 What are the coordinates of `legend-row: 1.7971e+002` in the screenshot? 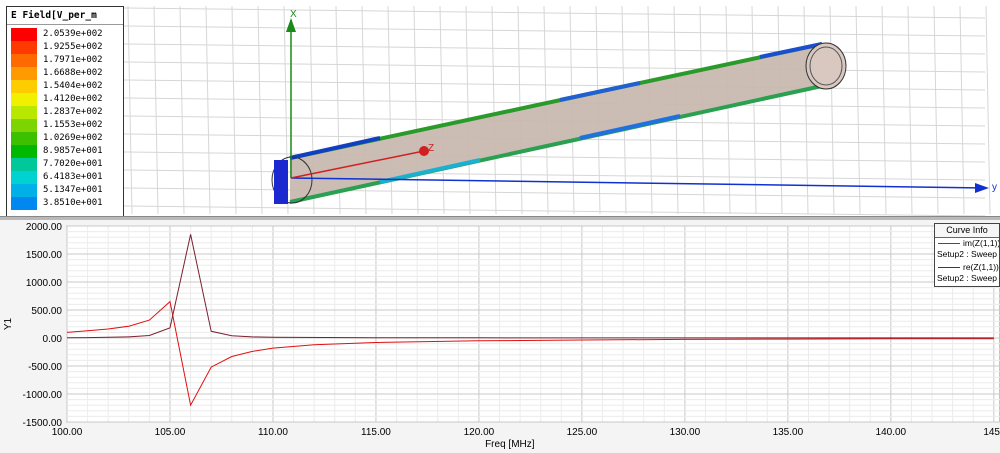 It's located at (66, 60).